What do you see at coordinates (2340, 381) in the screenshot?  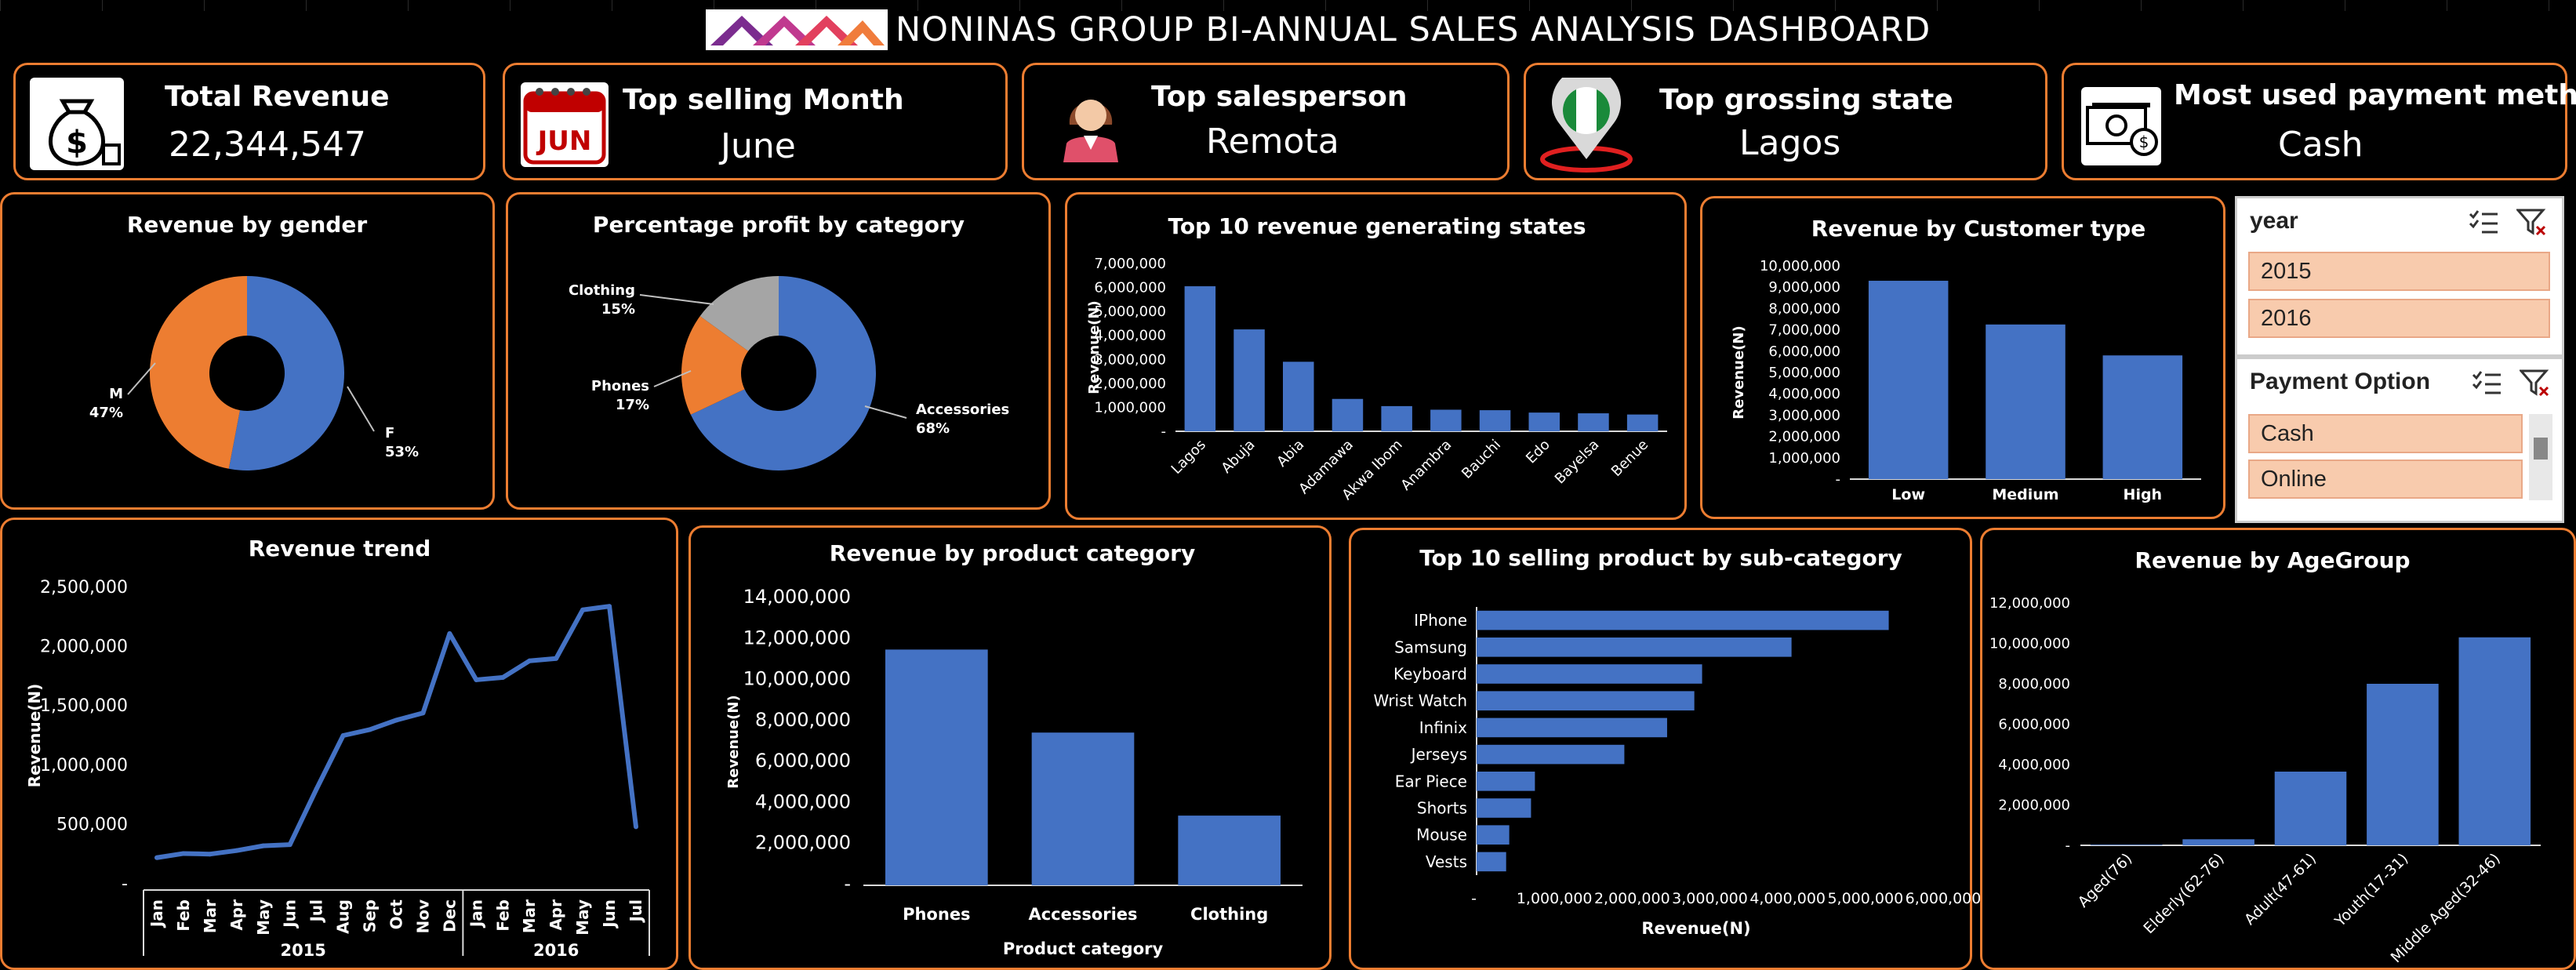 I see `payment-slicer-title: Payment Option` at bounding box center [2340, 381].